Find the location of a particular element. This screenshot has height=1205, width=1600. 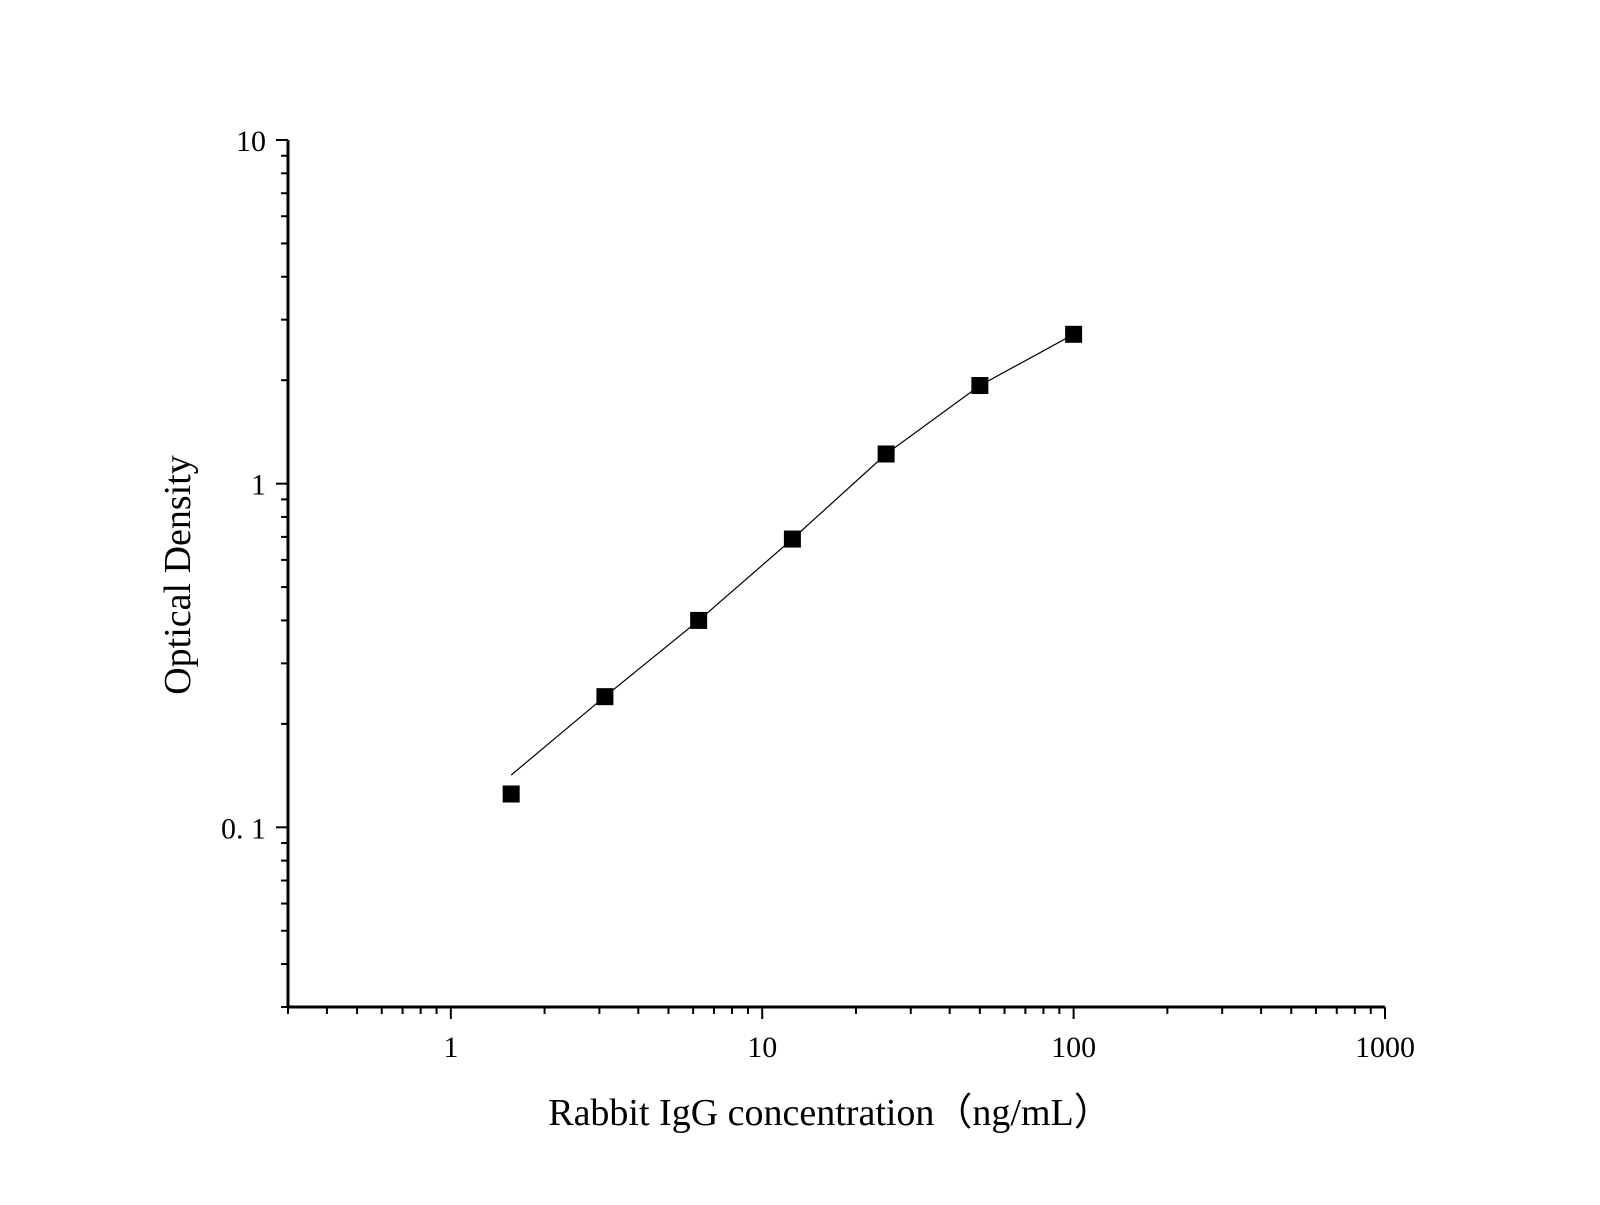

x-tick-label: 100 is located at coordinates (1073, 1047).